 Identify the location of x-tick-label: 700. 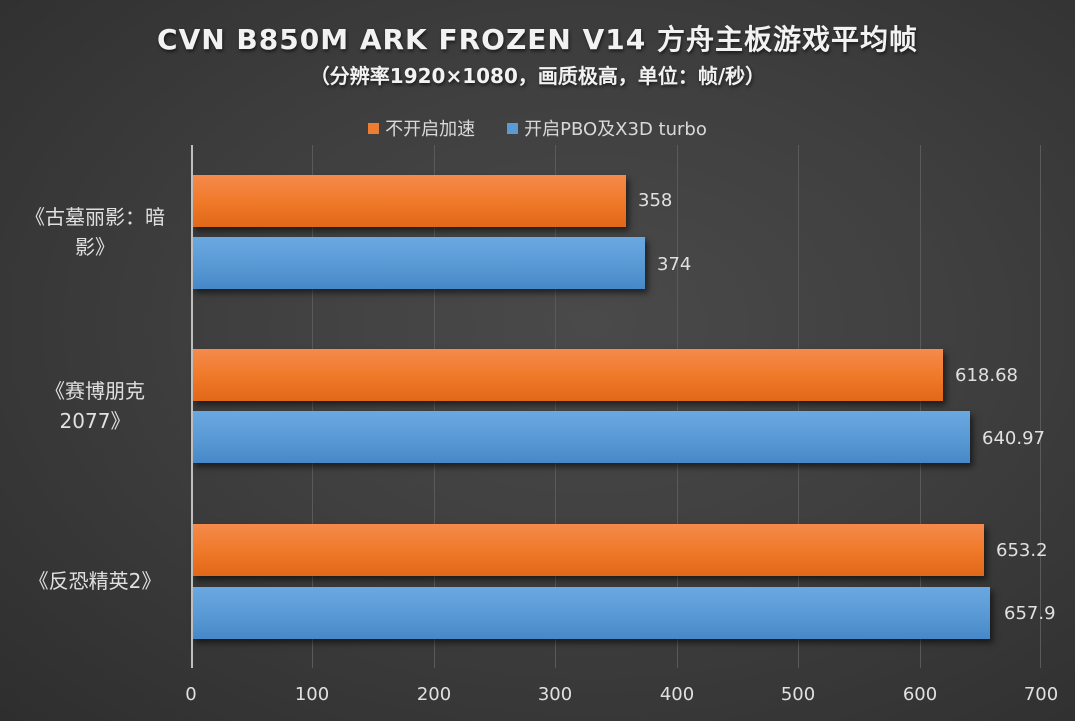
(1041, 694).